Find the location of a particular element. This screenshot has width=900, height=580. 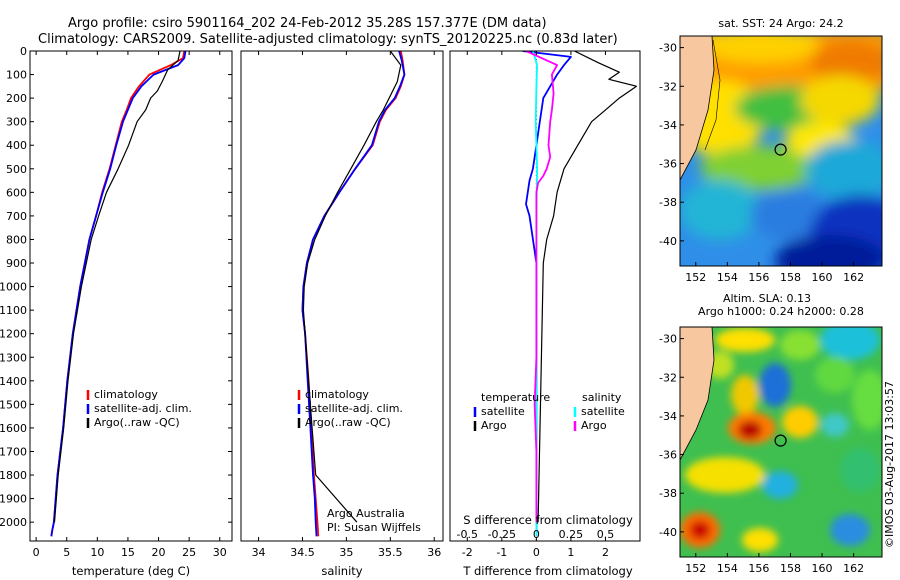

sla-map-frame is located at coordinates (781, 442).